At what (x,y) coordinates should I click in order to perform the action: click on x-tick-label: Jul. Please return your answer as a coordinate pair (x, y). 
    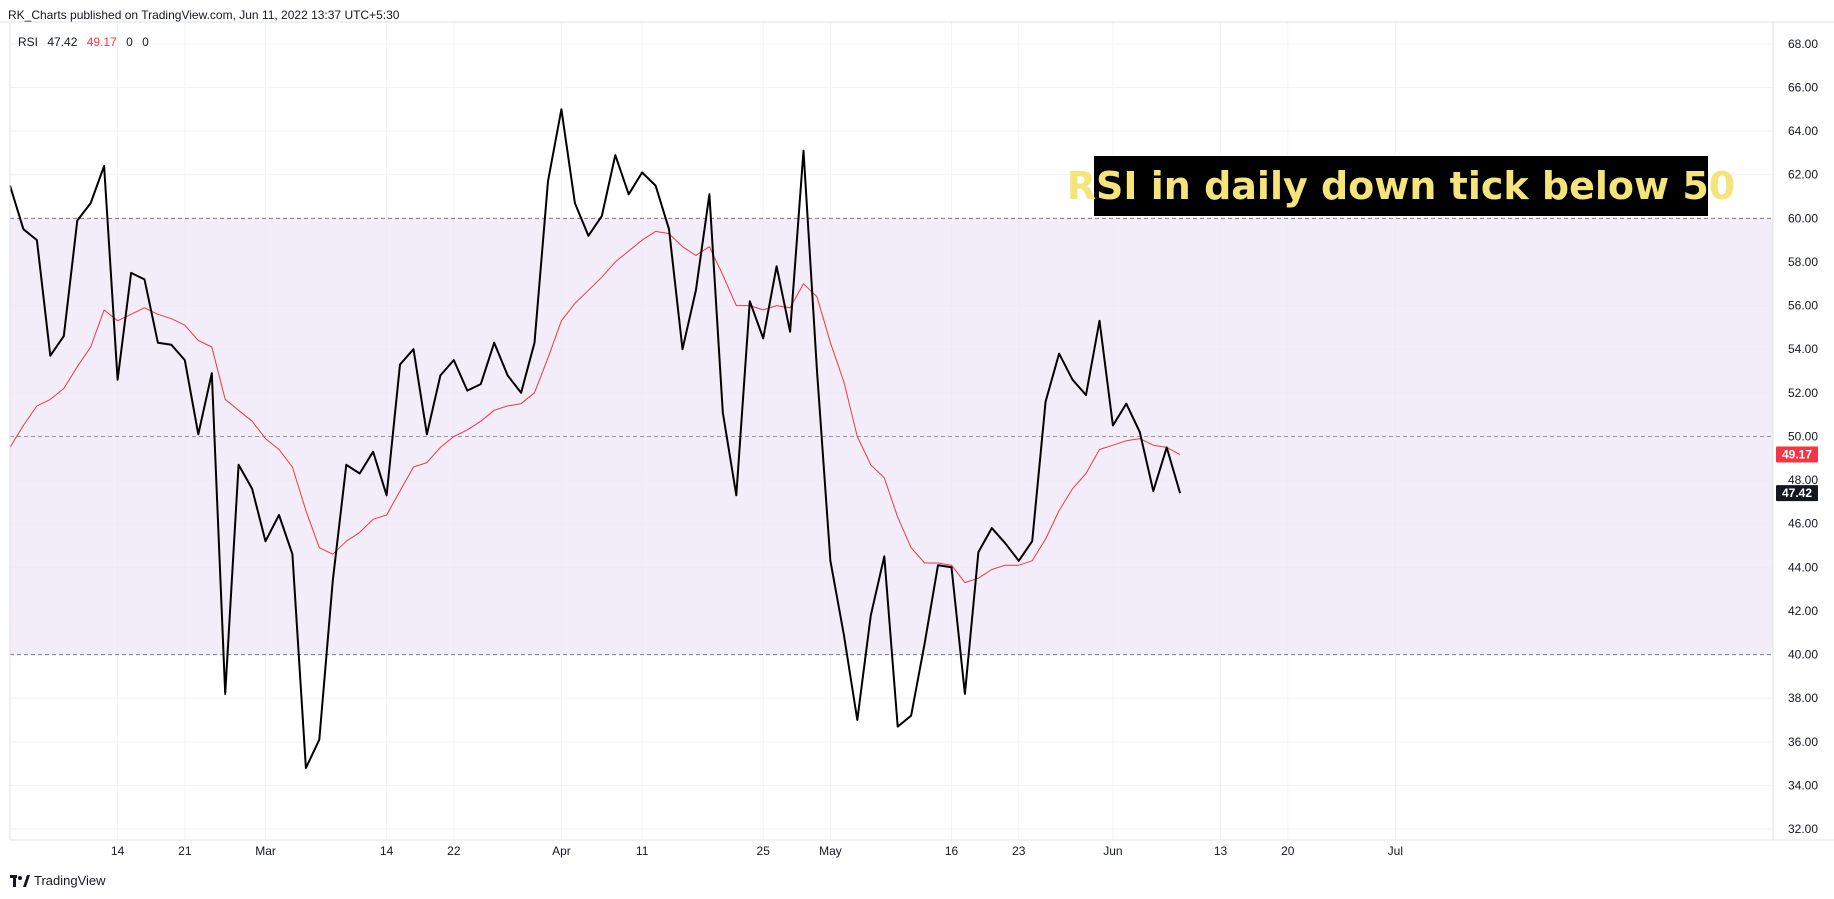
    Looking at the image, I should click on (1395, 851).